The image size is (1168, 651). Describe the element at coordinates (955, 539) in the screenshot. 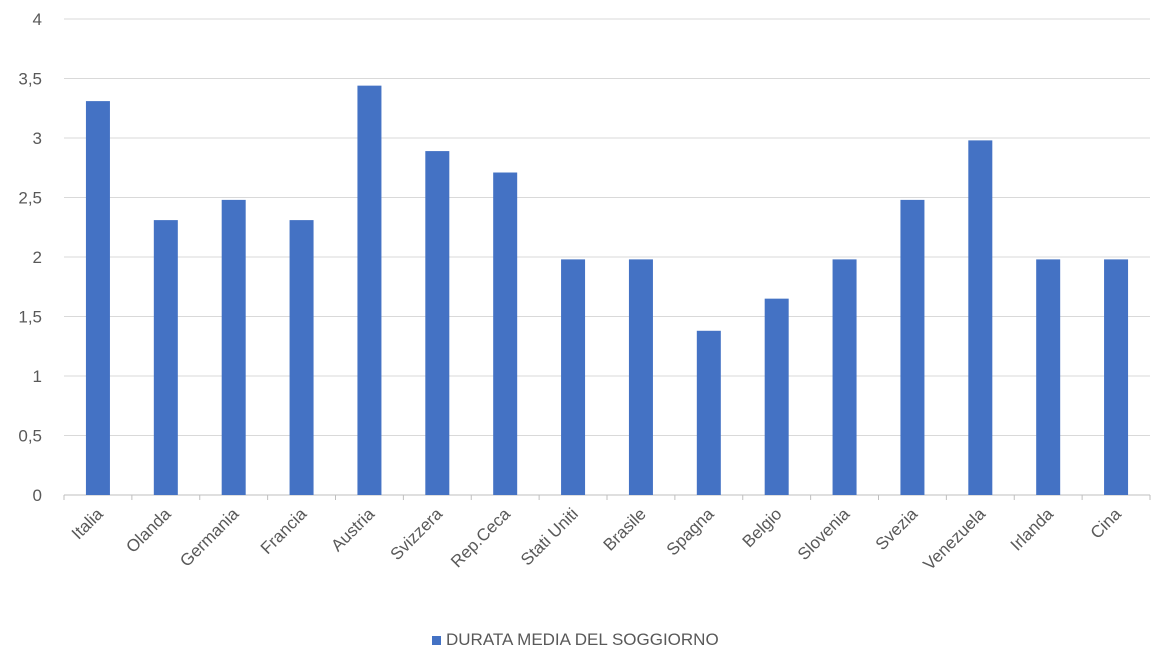

I see `x-tick-label: Venezuela` at that location.